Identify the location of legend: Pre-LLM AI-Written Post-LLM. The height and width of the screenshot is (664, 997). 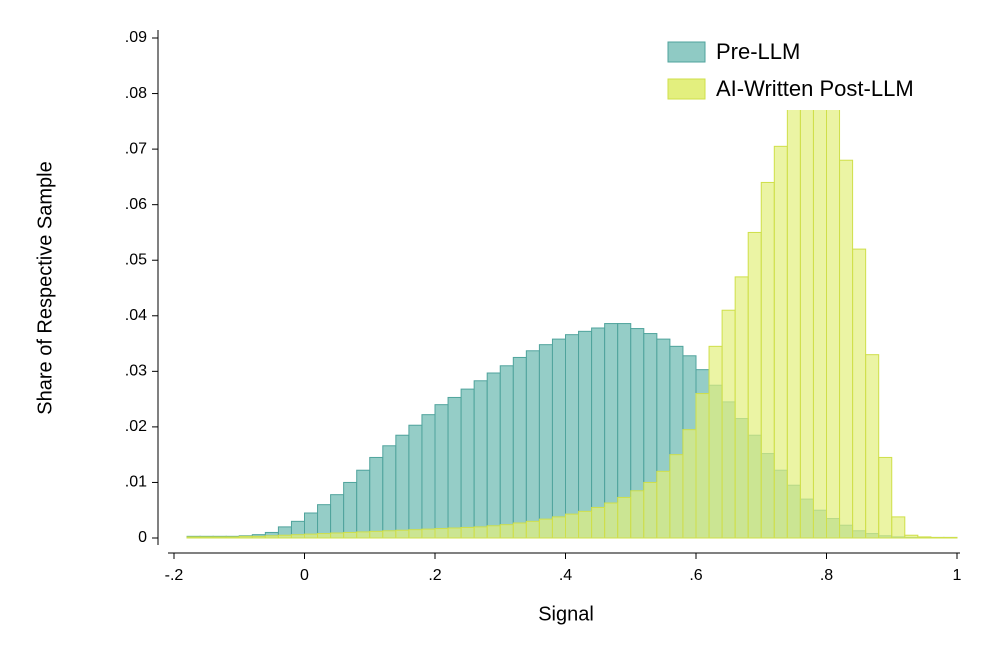
(810, 71).